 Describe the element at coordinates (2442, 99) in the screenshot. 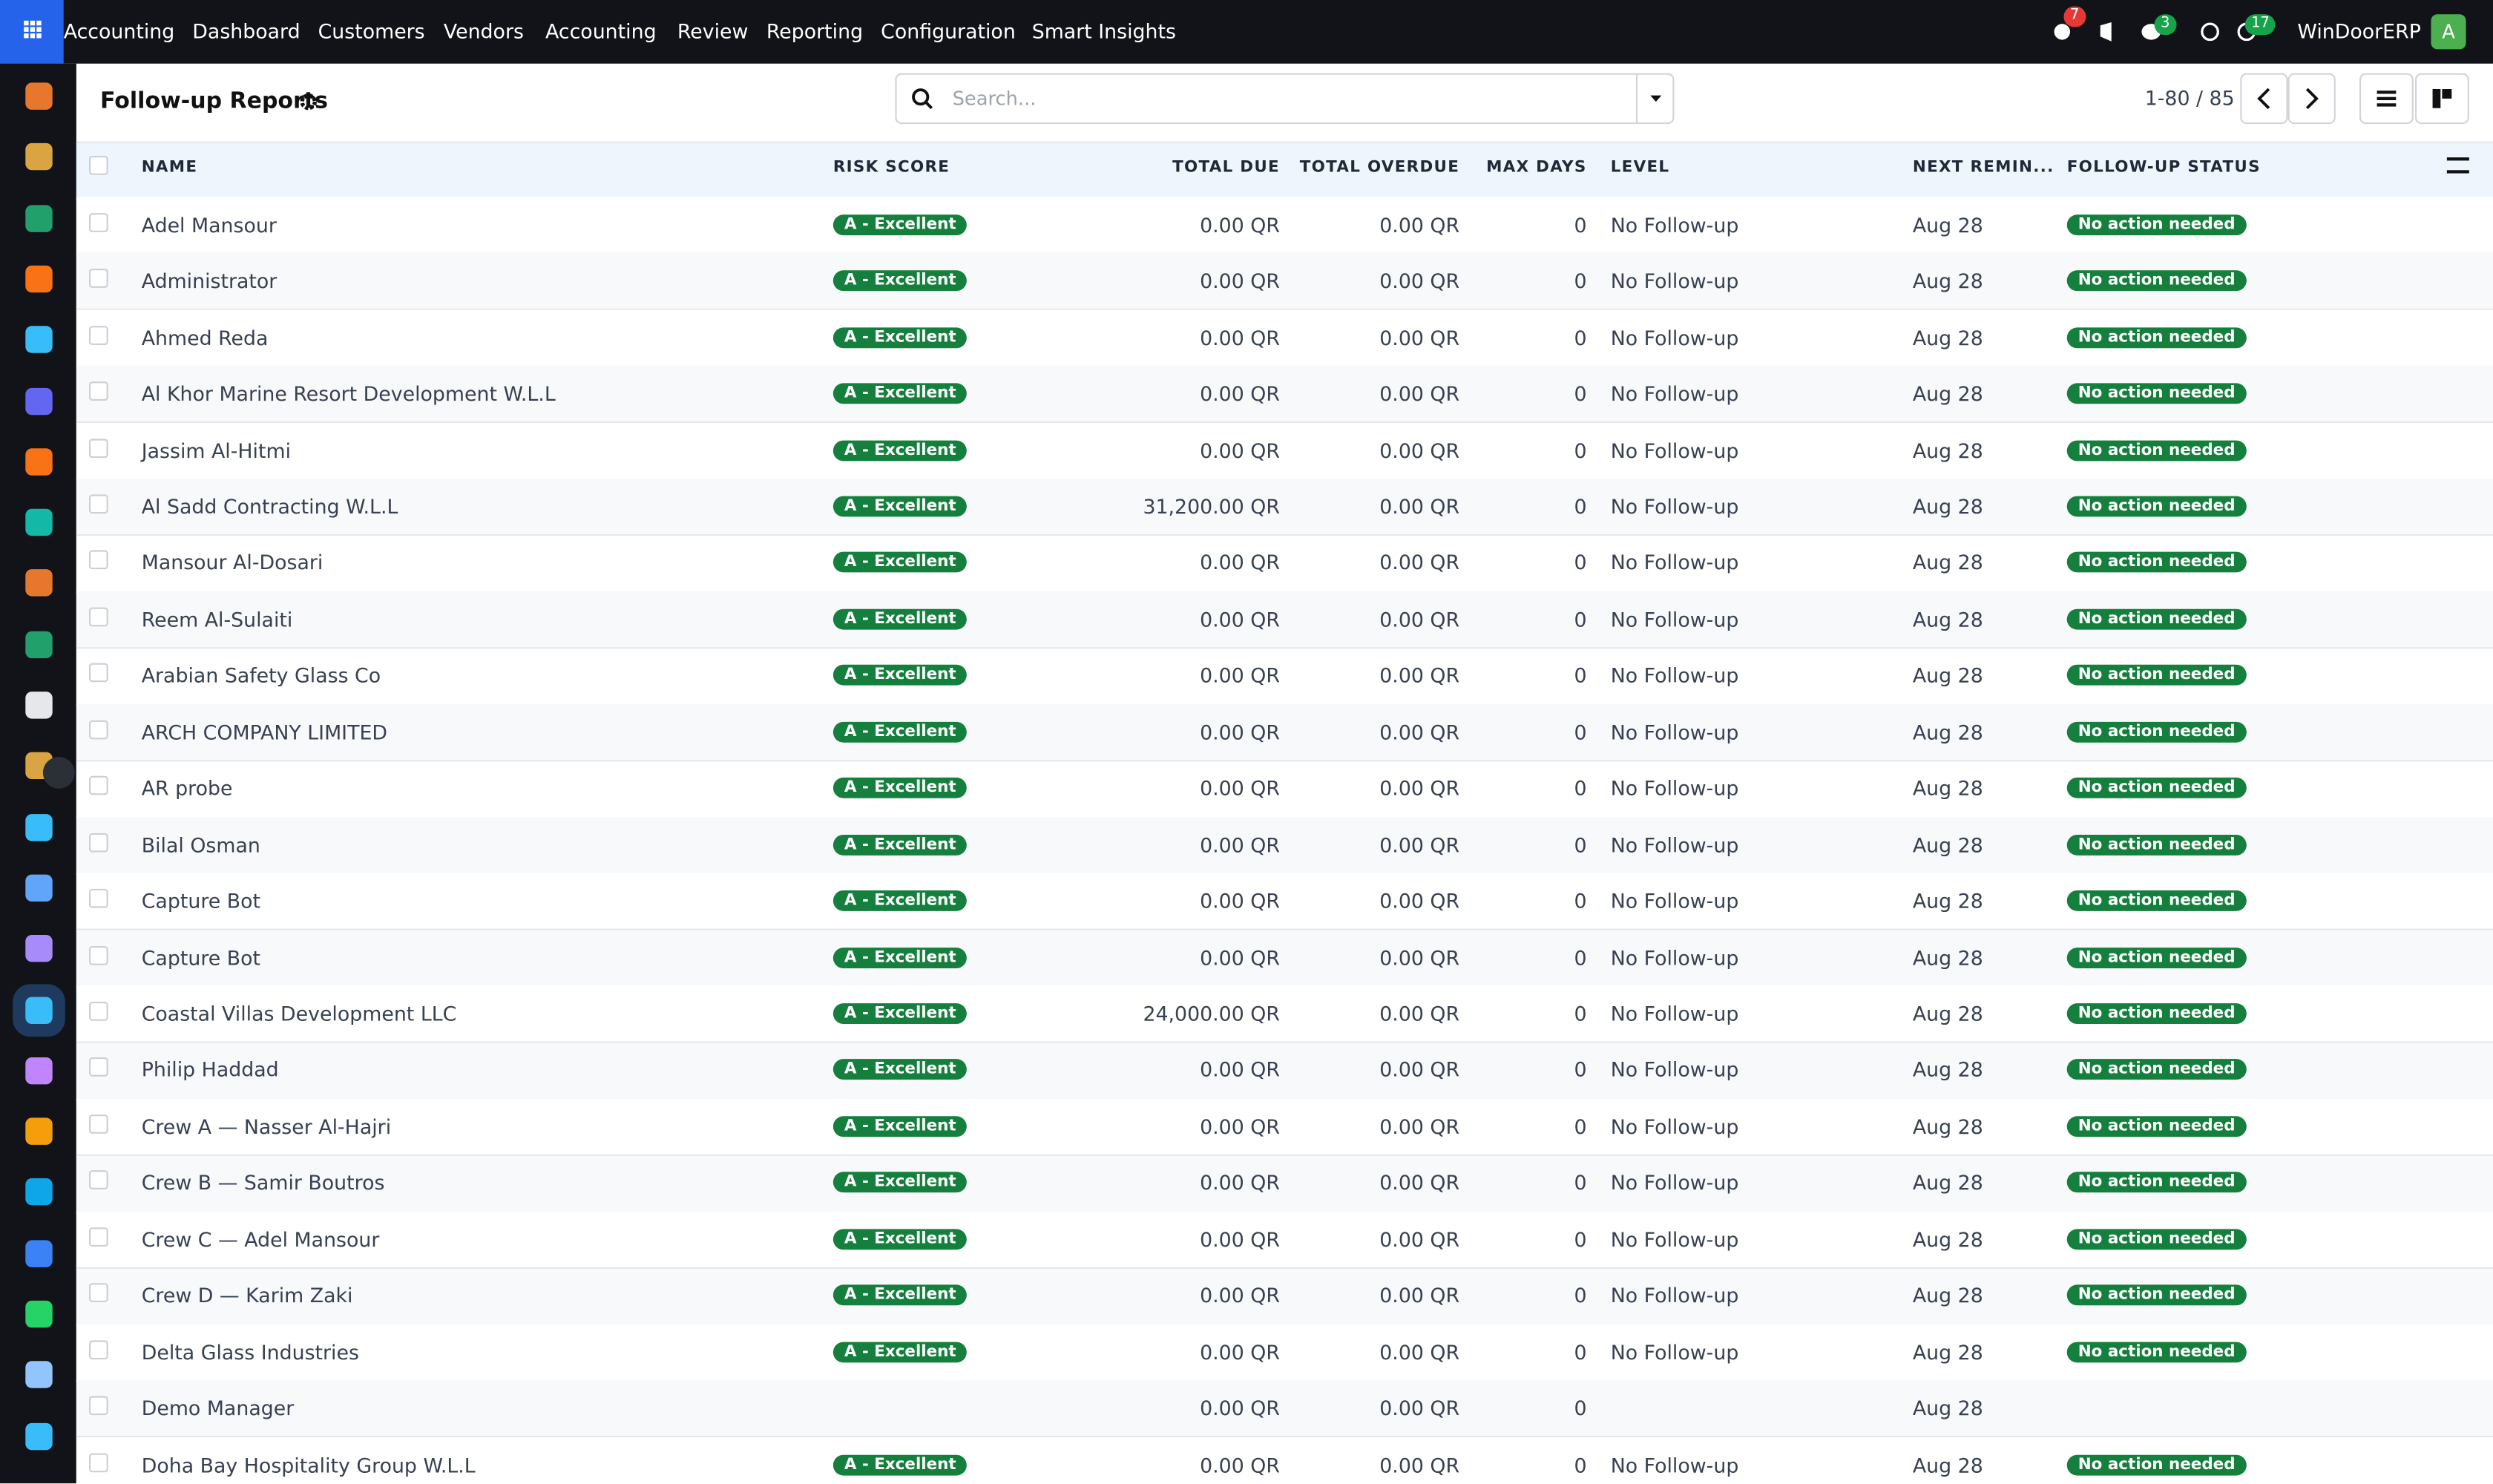

I see `kanban-view` at that location.